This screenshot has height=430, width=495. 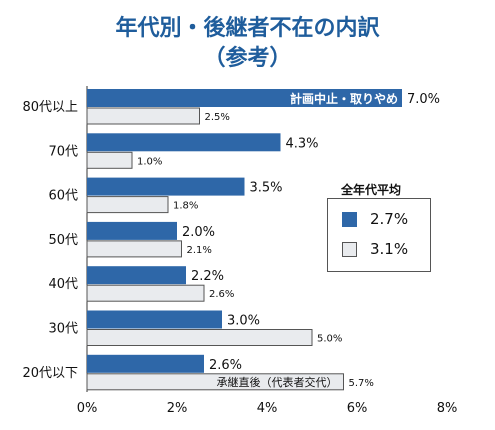 What do you see at coordinates (389, 219) in the screenshot?
I see `legend-value-series-1: 2.7%` at bounding box center [389, 219].